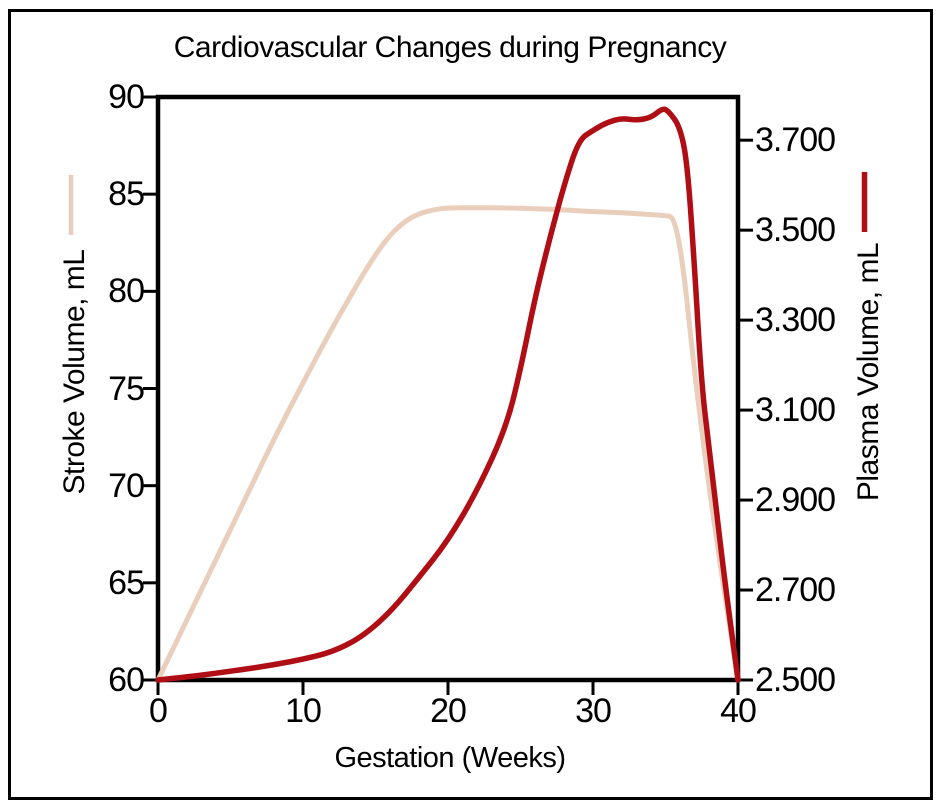 The width and height of the screenshot is (938, 805). Describe the element at coordinates (303, 711) in the screenshot. I see `x-tick-label: 10` at that location.